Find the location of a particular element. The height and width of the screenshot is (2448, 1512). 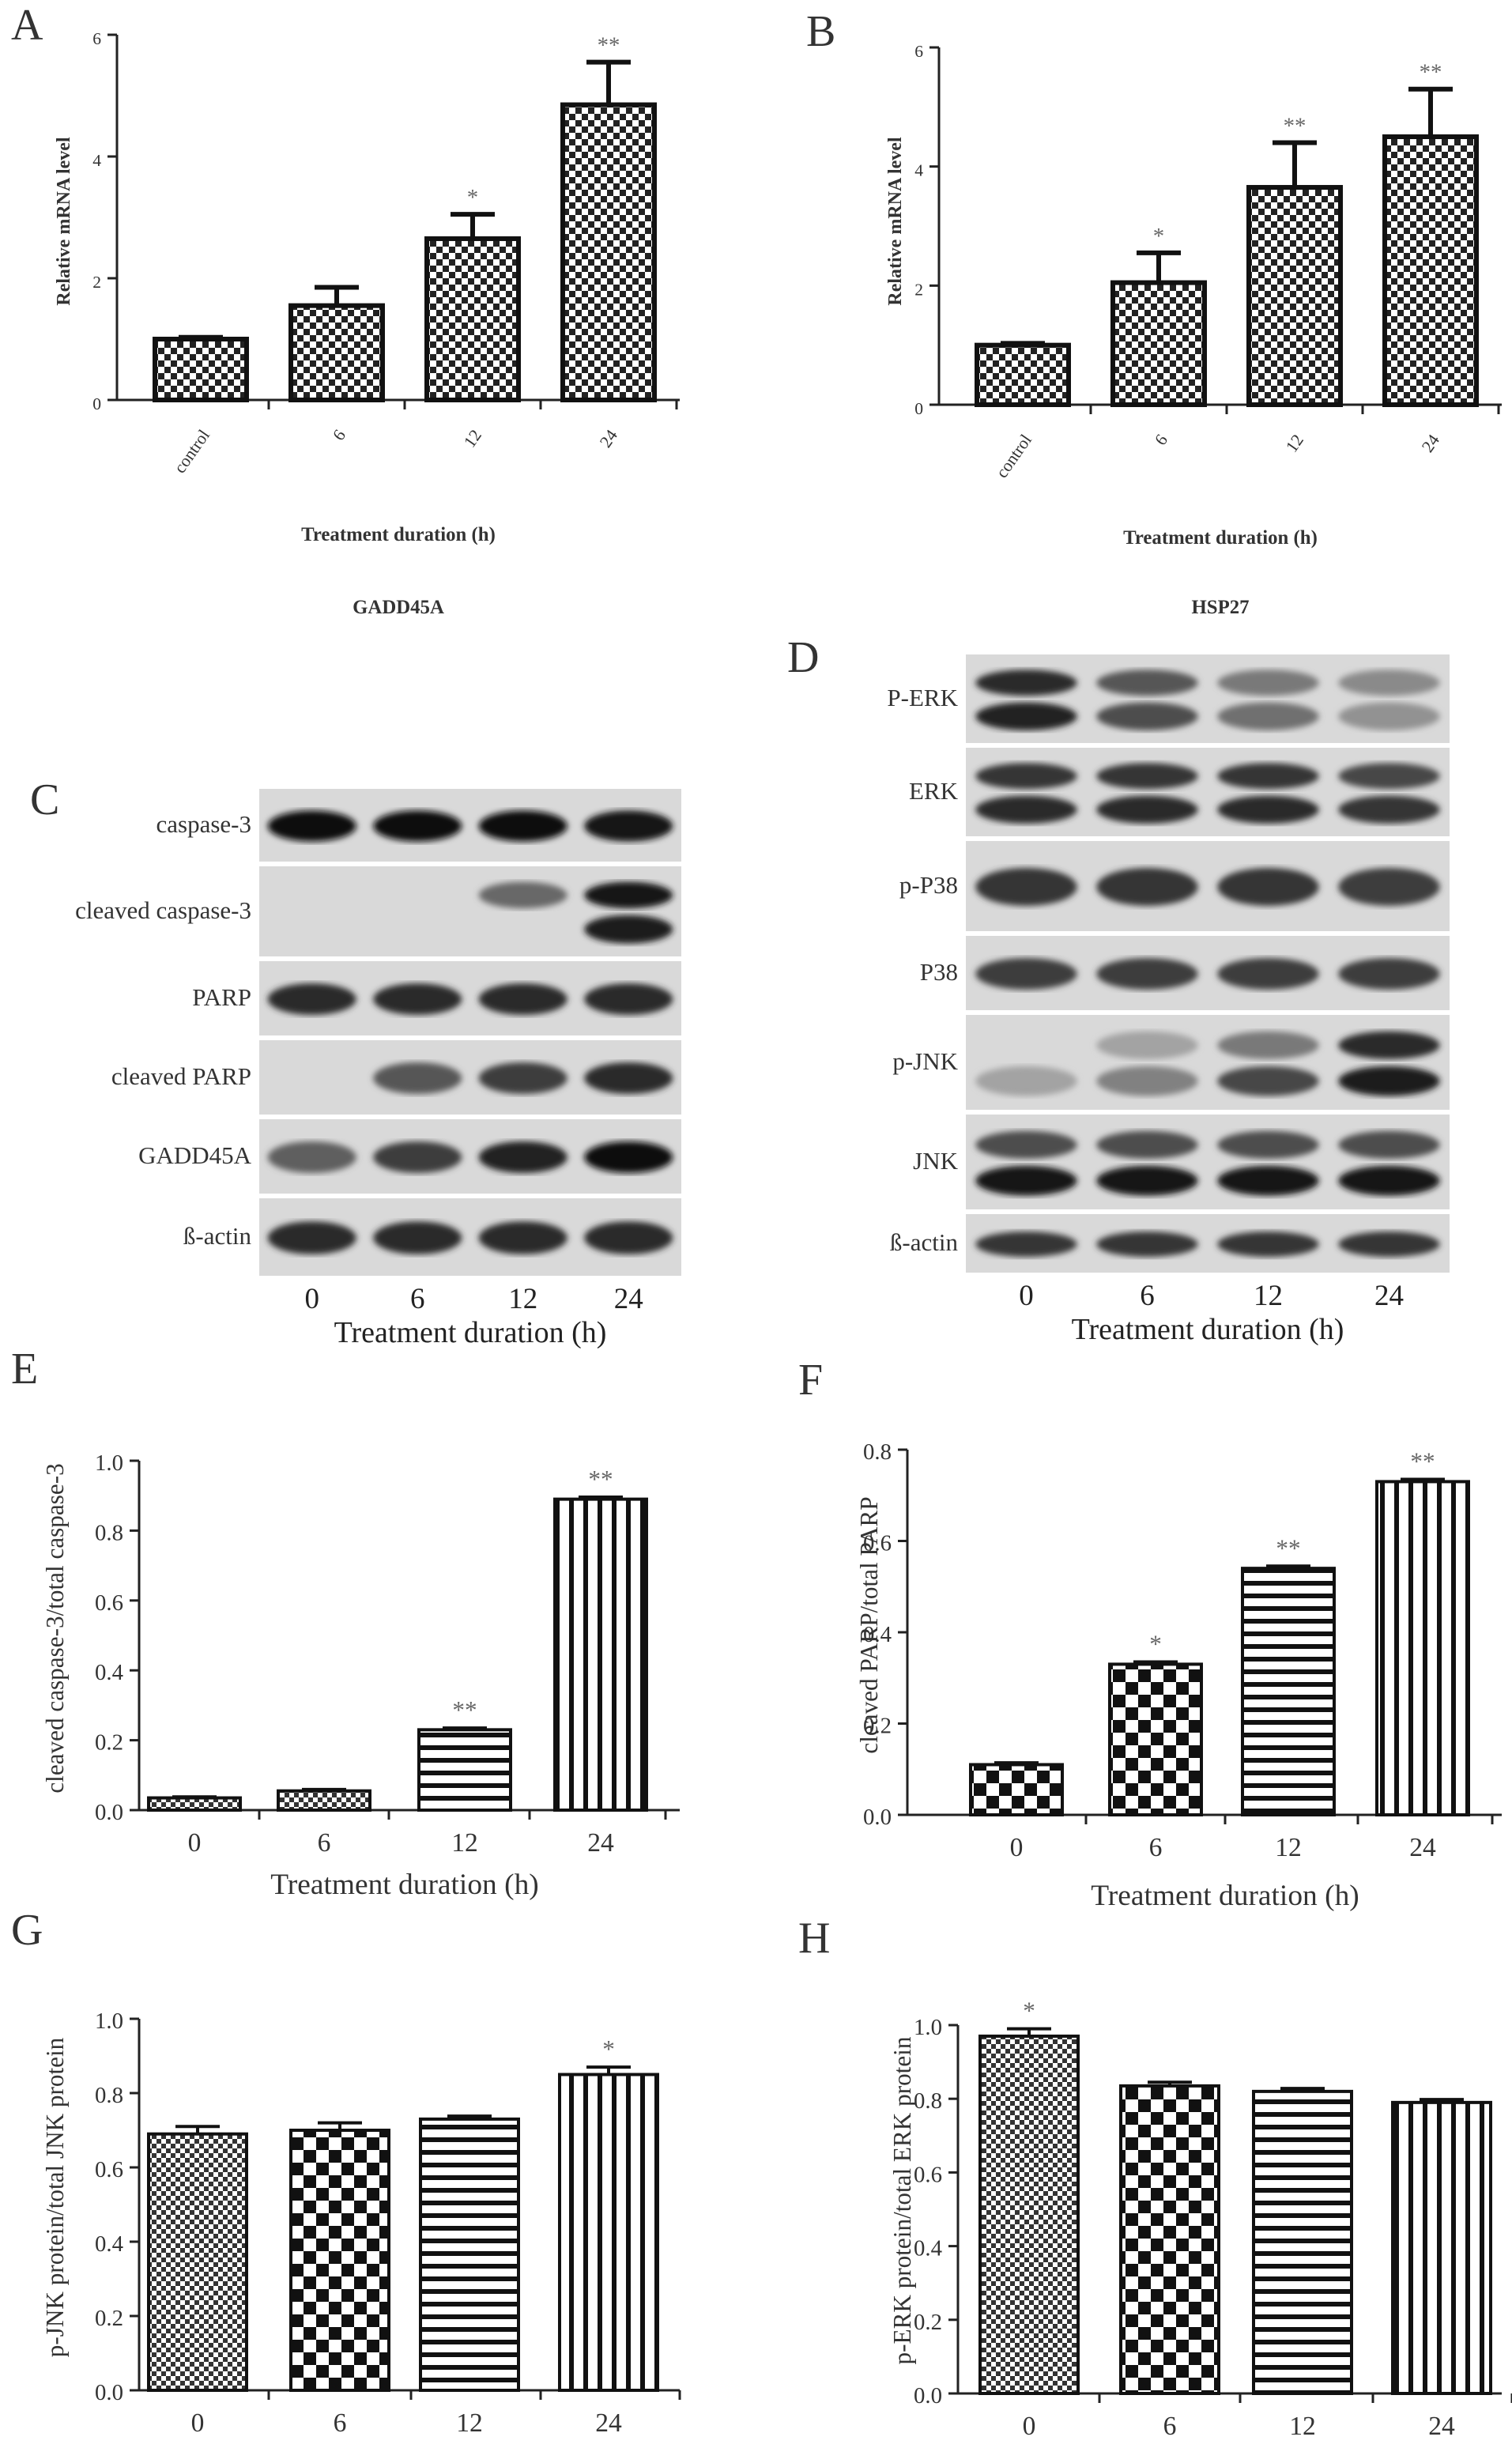

blot-row-label: ERK is located at coordinates (933, 791).